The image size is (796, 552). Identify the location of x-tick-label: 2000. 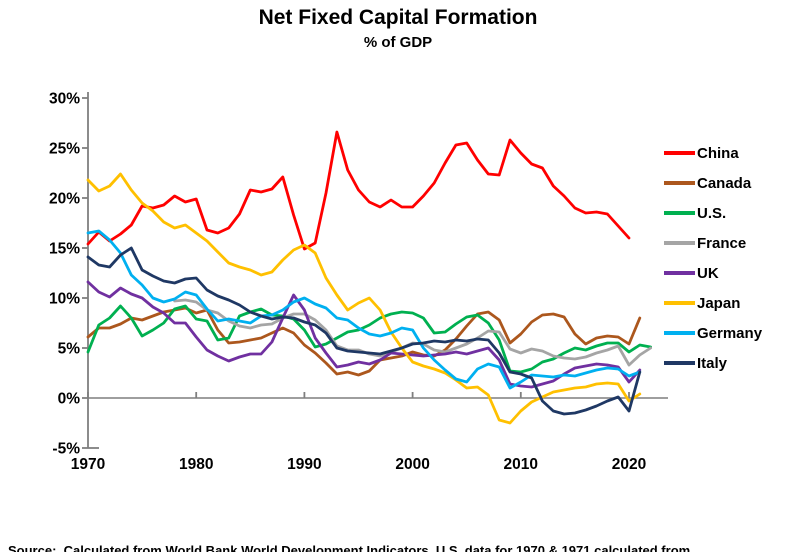
(412, 464).